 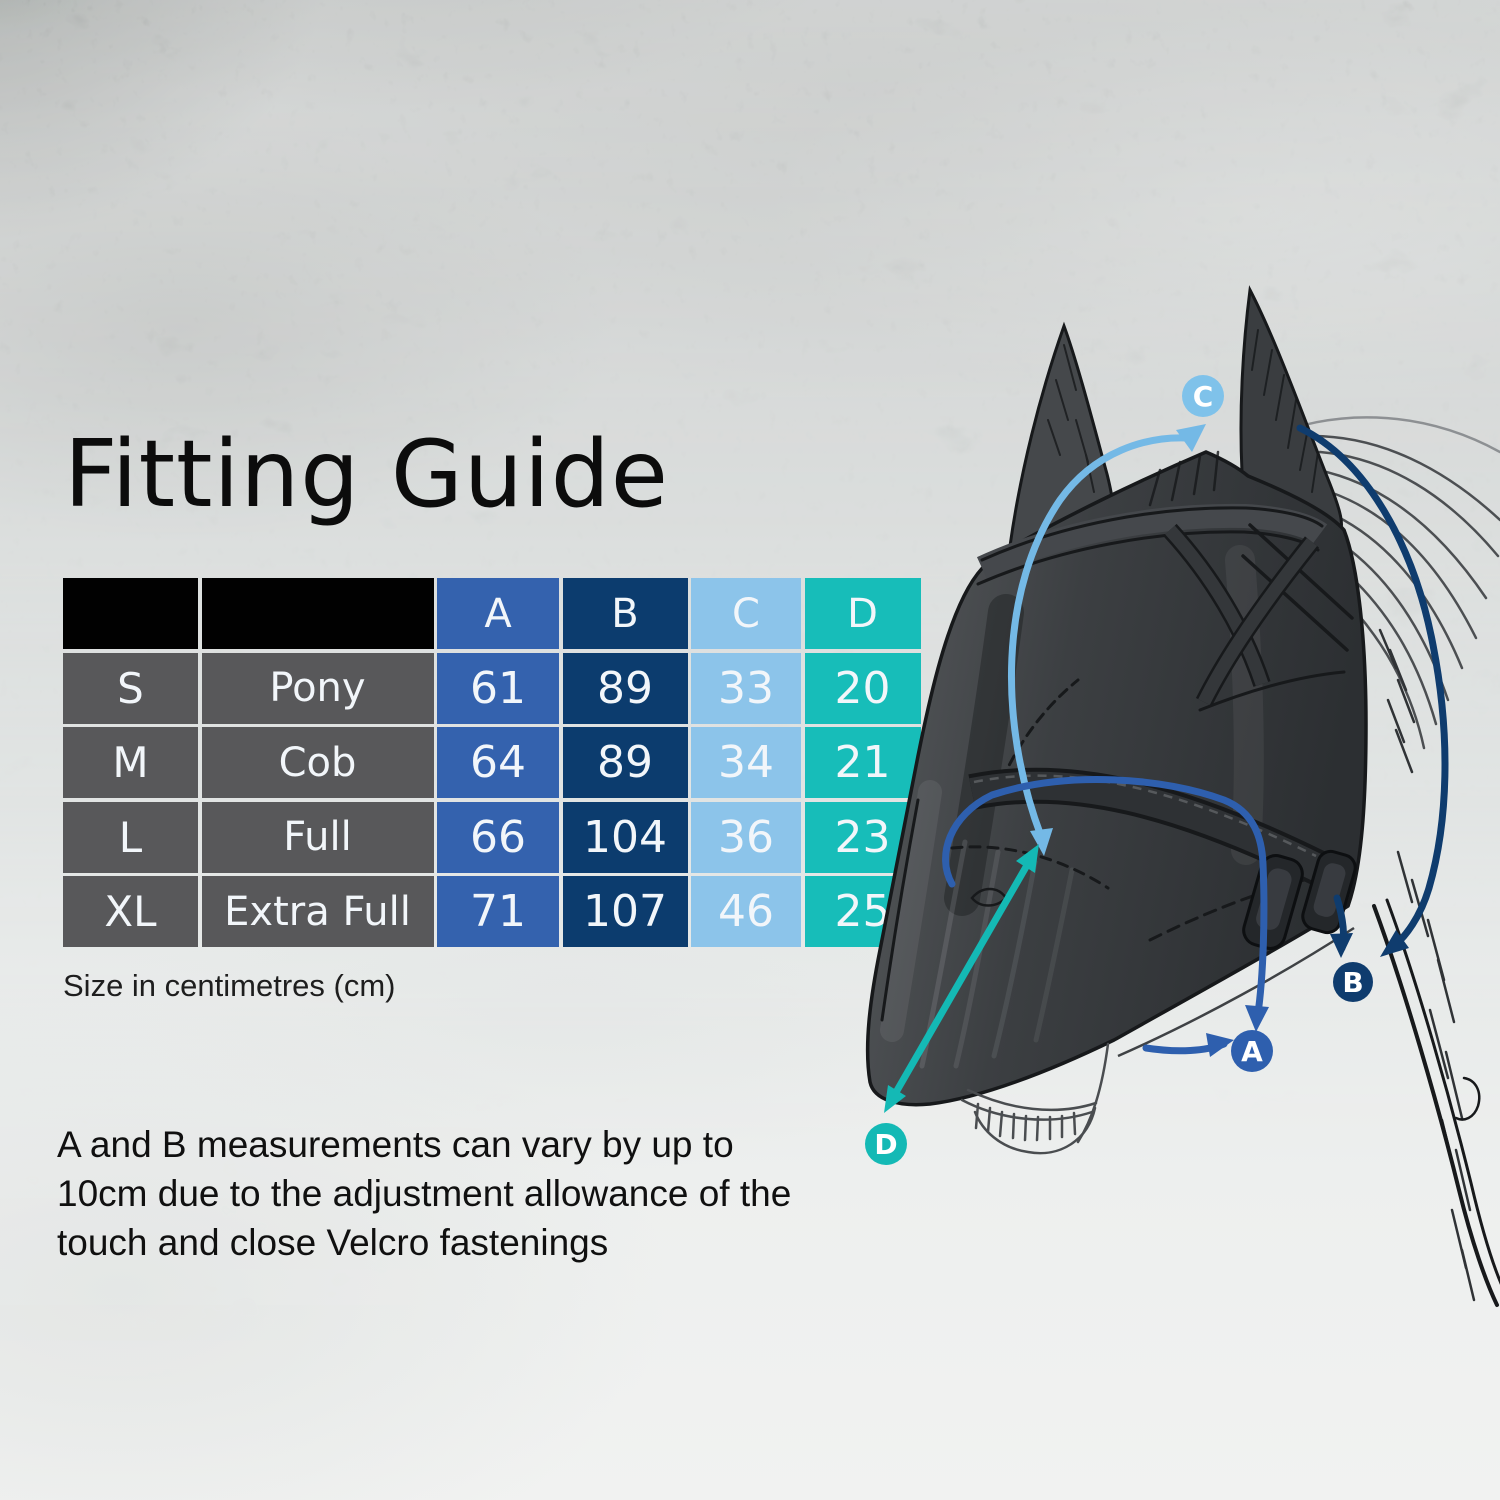 I want to click on measurement-c-arrow, so click(x=1106, y=640).